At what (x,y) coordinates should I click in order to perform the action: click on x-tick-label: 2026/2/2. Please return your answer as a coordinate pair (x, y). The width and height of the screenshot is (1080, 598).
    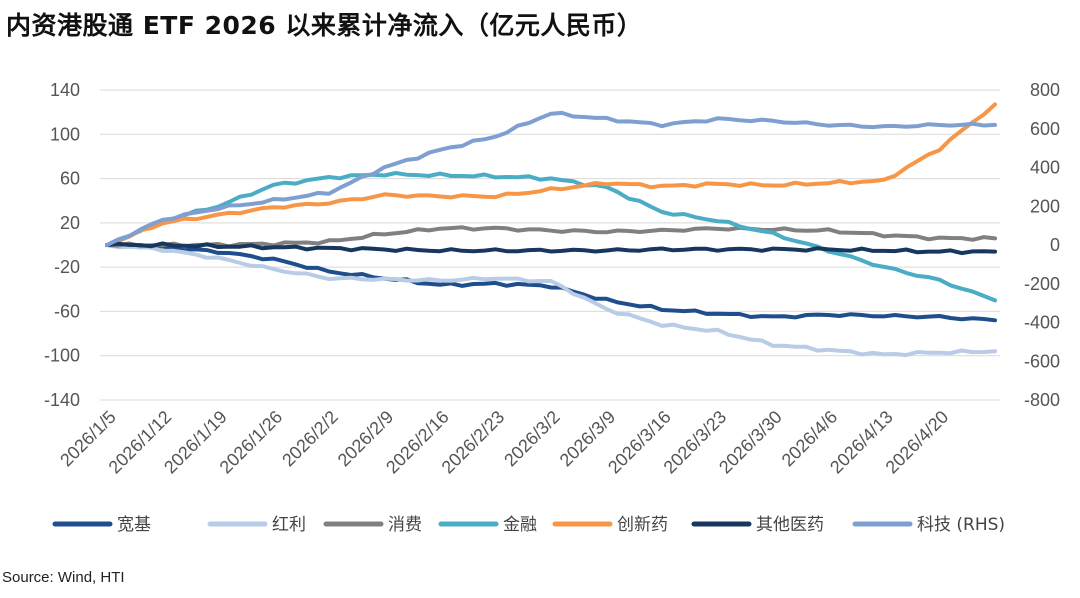
    Looking at the image, I should click on (310, 439).